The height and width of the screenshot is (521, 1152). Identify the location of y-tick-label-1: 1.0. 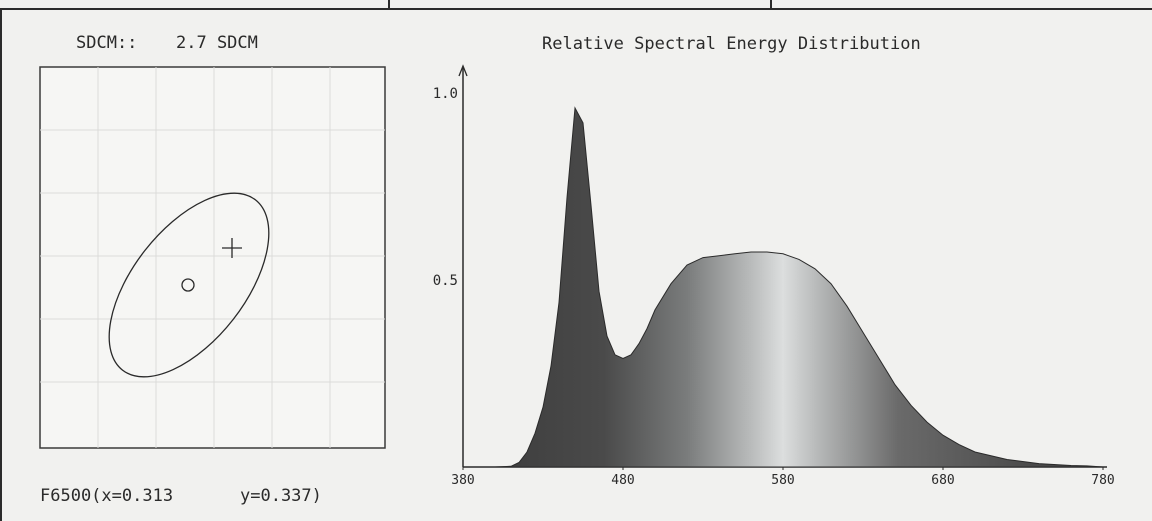
(445, 94).